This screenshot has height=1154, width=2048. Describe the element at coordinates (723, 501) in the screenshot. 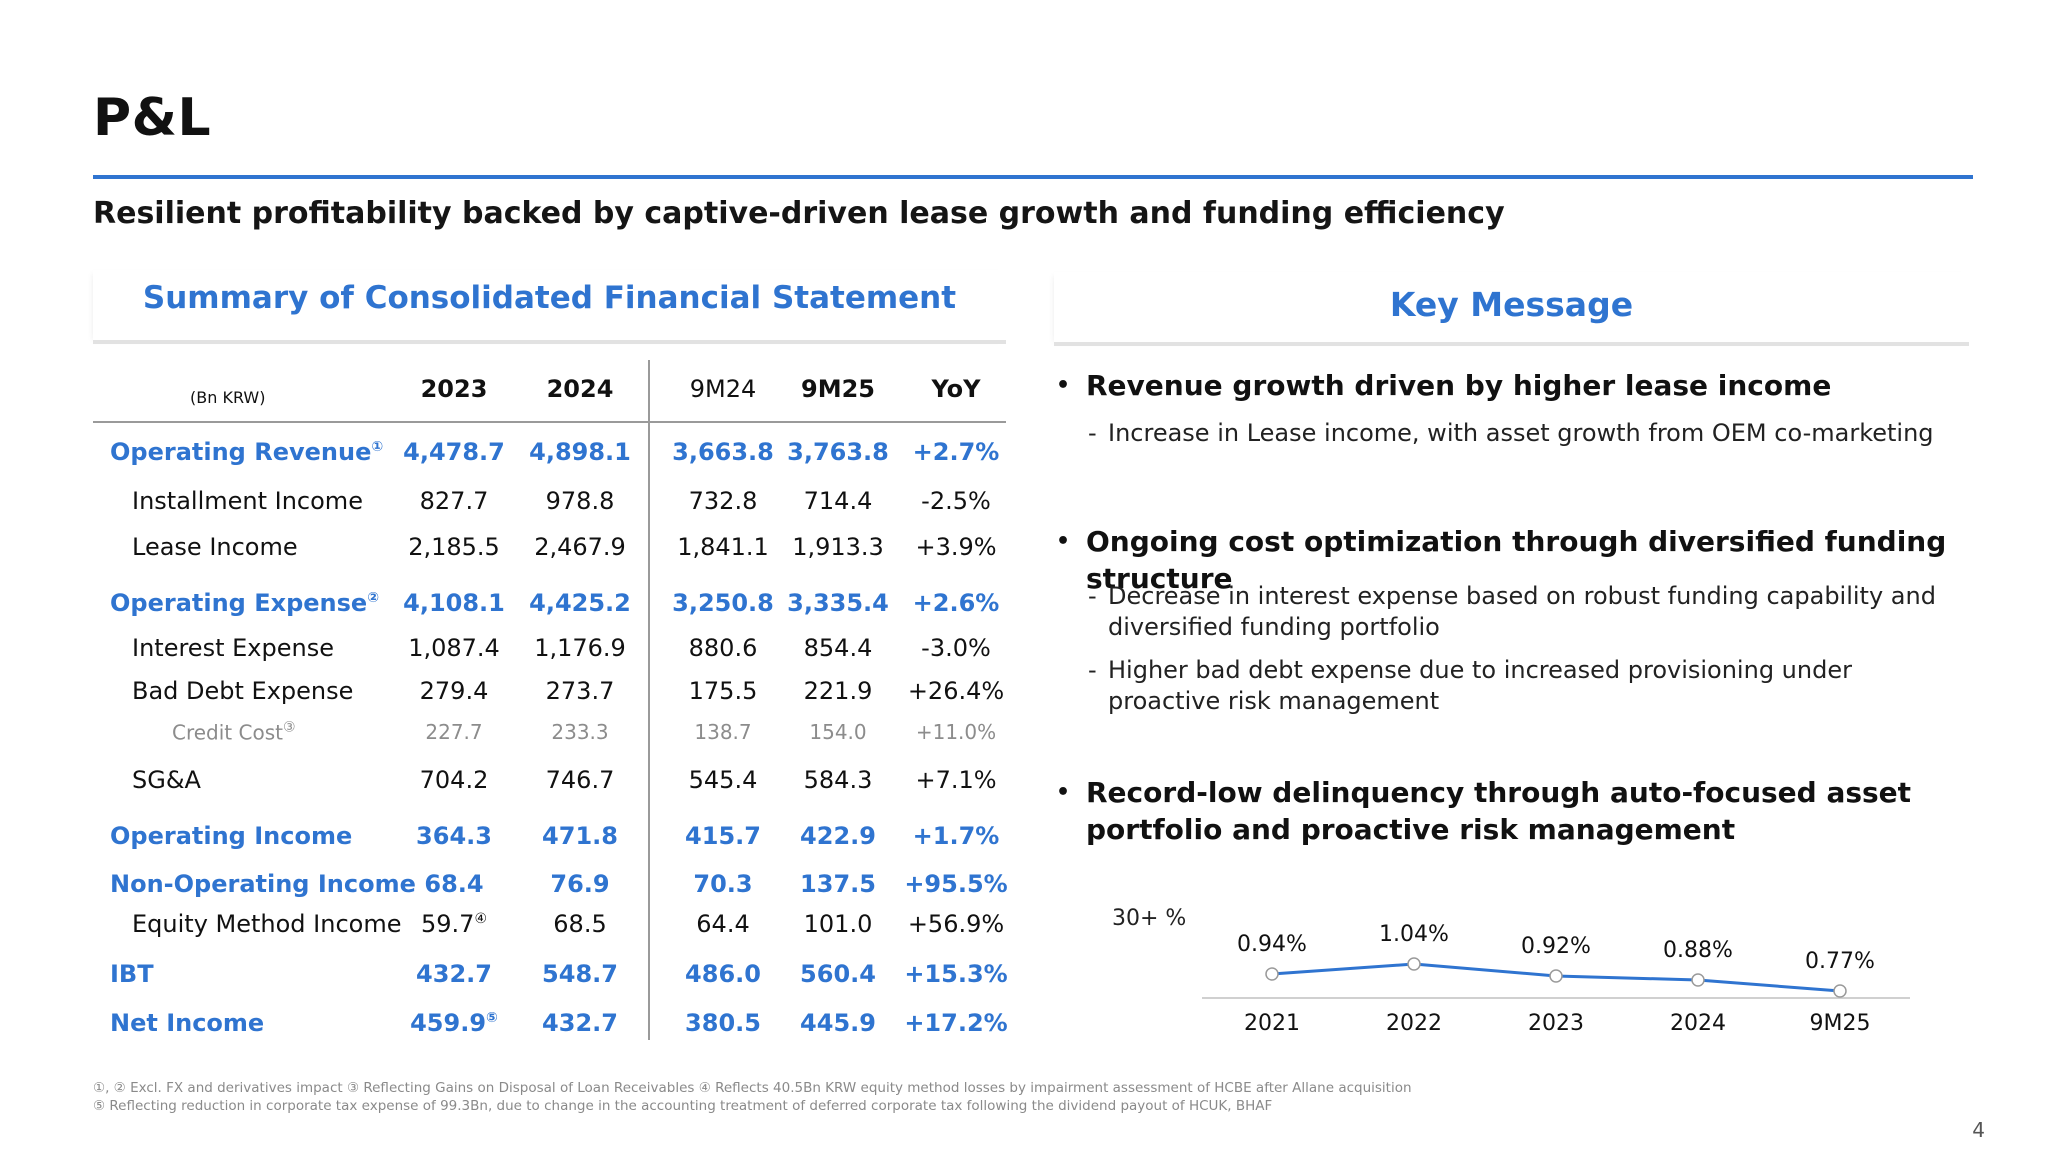

I see `table-cell: 732.8` at that location.